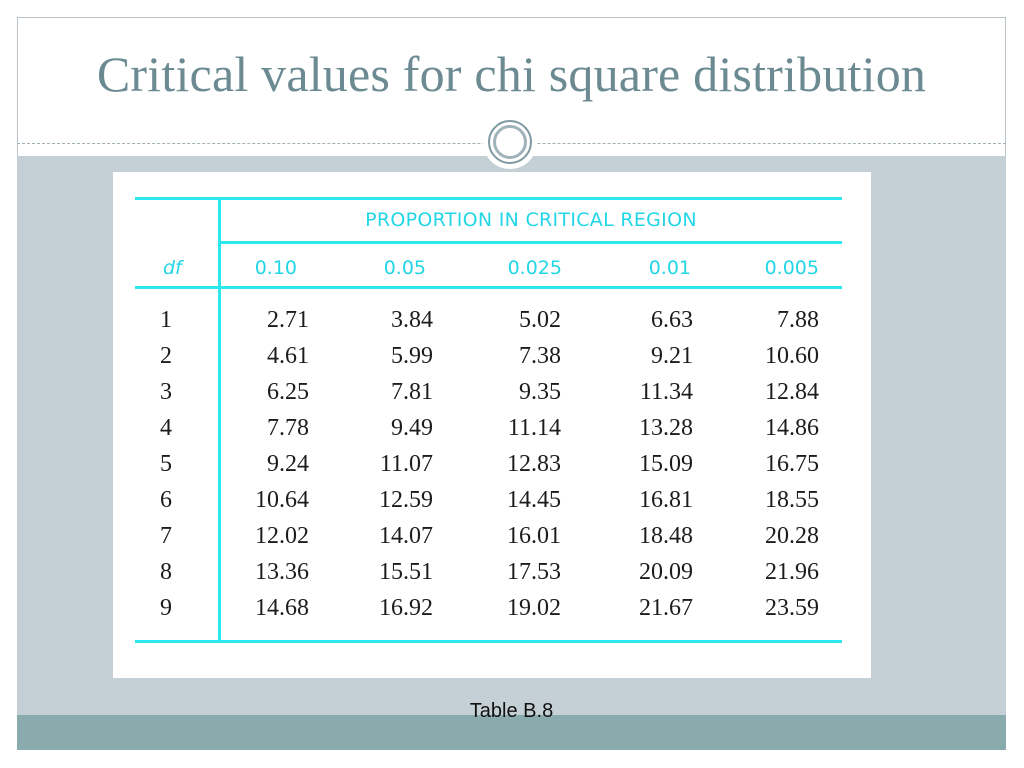 Image resolution: width=1024 pixels, height=768 pixels. What do you see at coordinates (534, 500) in the screenshot?
I see `value-cell: 14.45` at bounding box center [534, 500].